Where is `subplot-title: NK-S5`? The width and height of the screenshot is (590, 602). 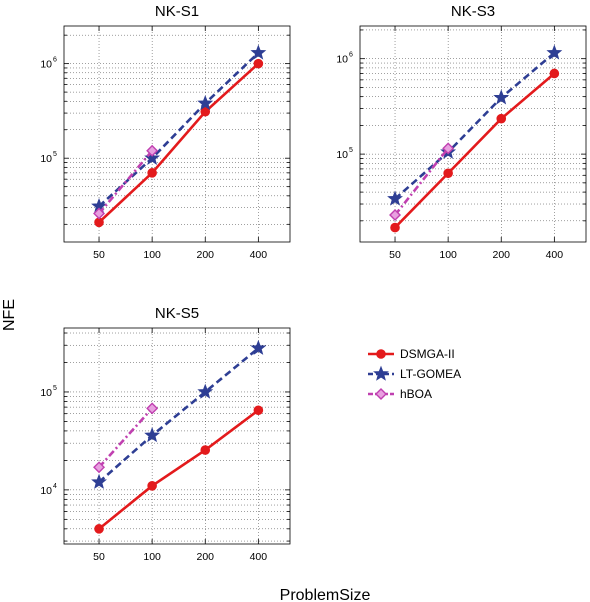
subplot-title: NK-S5 is located at coordinates (177, 313).